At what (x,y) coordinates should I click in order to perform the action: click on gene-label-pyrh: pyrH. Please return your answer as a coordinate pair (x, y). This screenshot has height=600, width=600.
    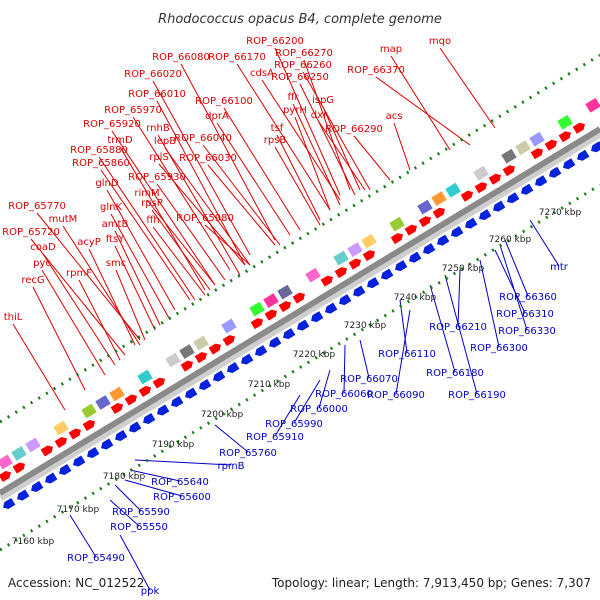
    Looking at the image, I should click on (295, 110).